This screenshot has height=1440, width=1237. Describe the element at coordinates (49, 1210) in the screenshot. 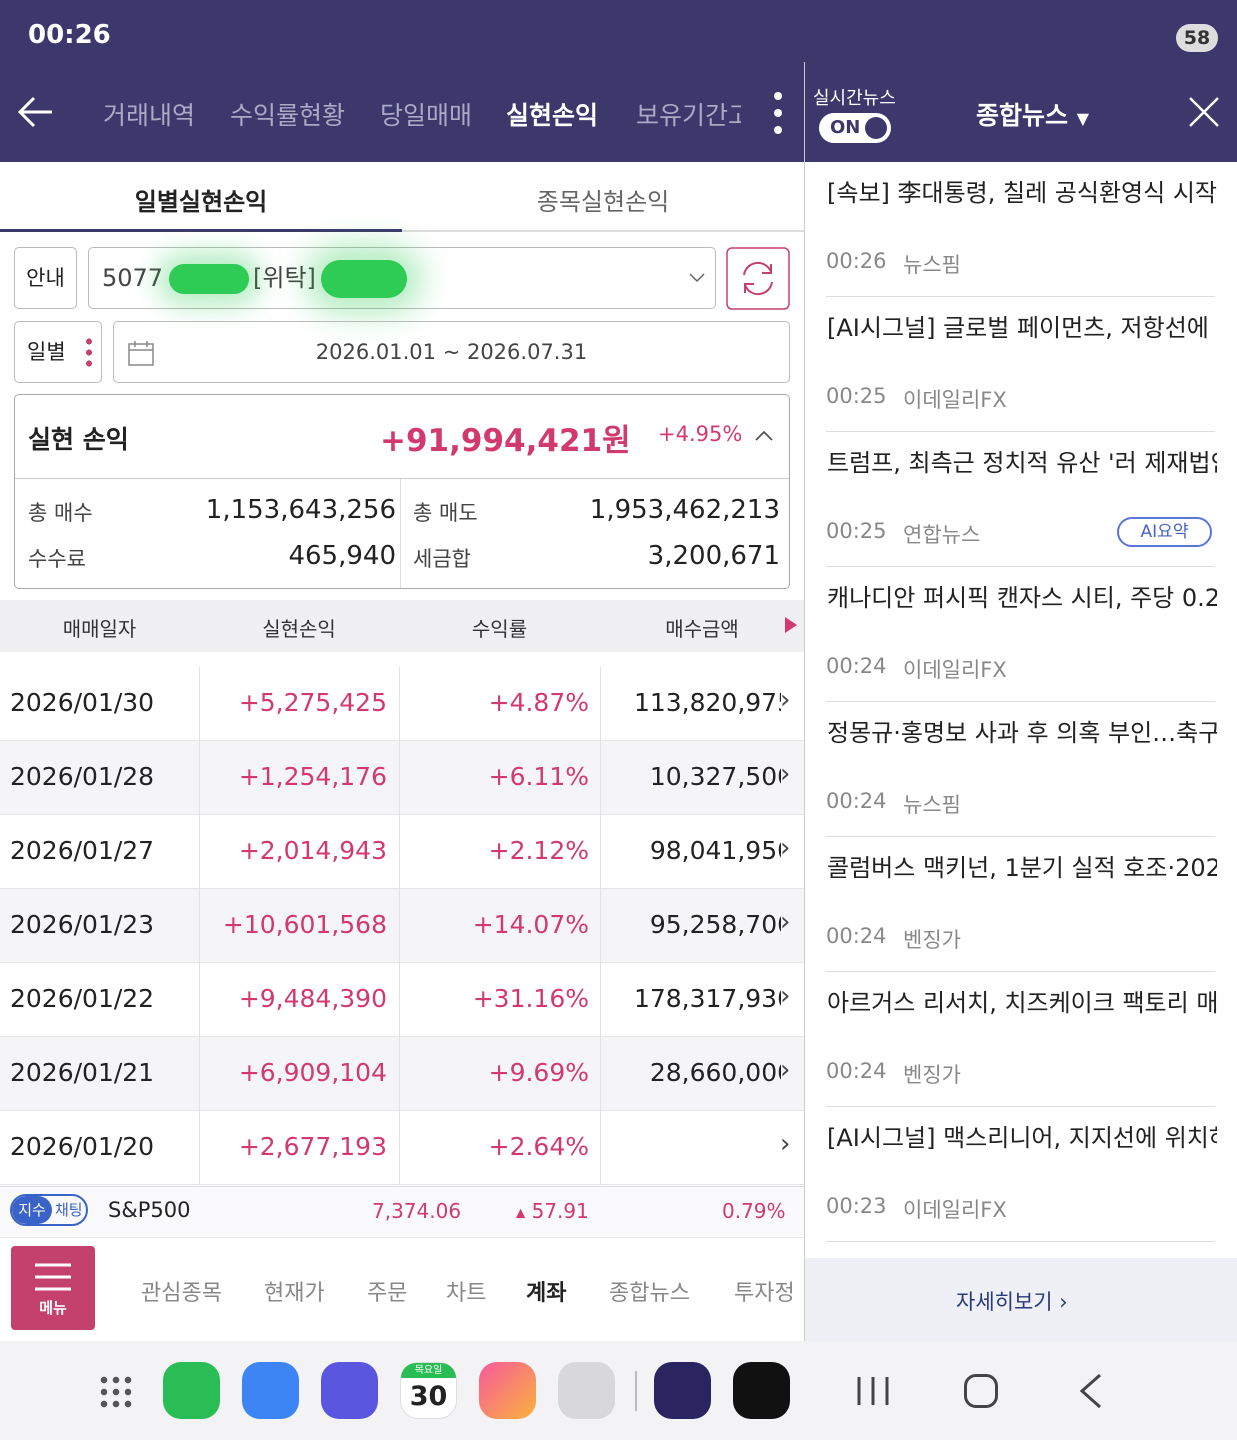

I see `ticker-badge: 지수 채팅` at that location.